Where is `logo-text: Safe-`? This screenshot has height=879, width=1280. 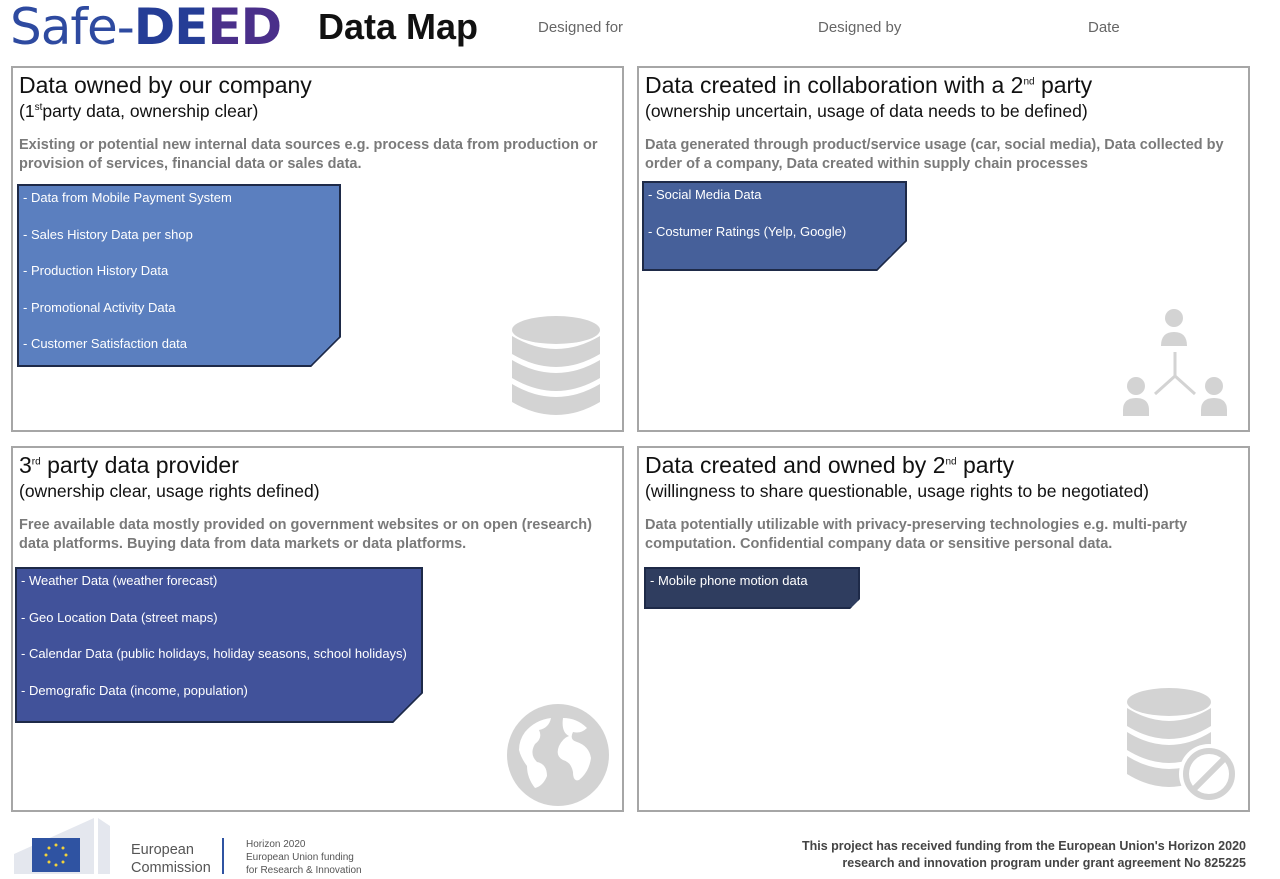
logo-text: Safe- is located at coordinates (72, 28).